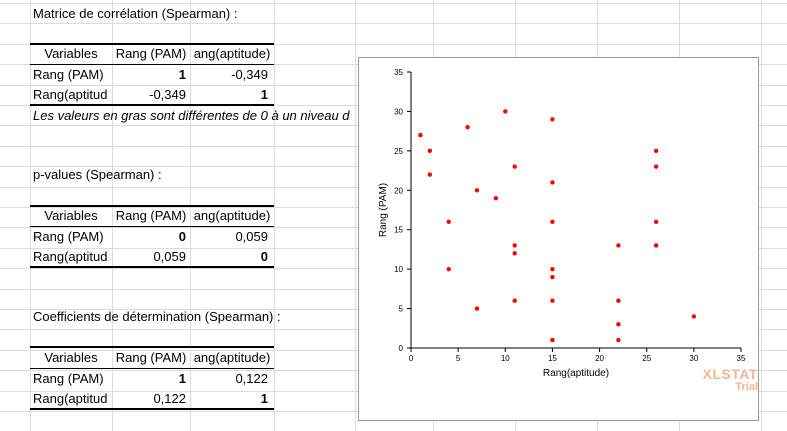 The image size is (787, 431). I want to click on pvalues-cell-pam-aptitude: 0,059, so click(251, 236).